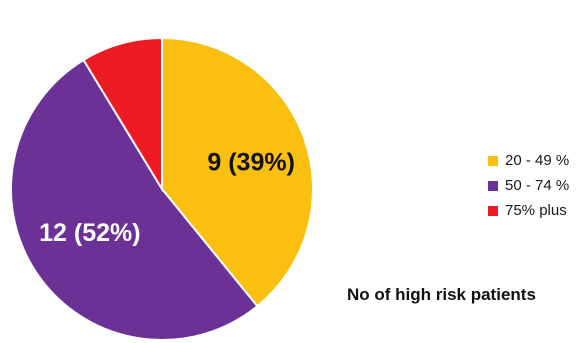 This screenshot has height=343, width=586. Describe the element at coordinates (167, 197) in the screenshot. I see `pie-labels: 9 (39%)12 (52%)2 (9%)` at that location.